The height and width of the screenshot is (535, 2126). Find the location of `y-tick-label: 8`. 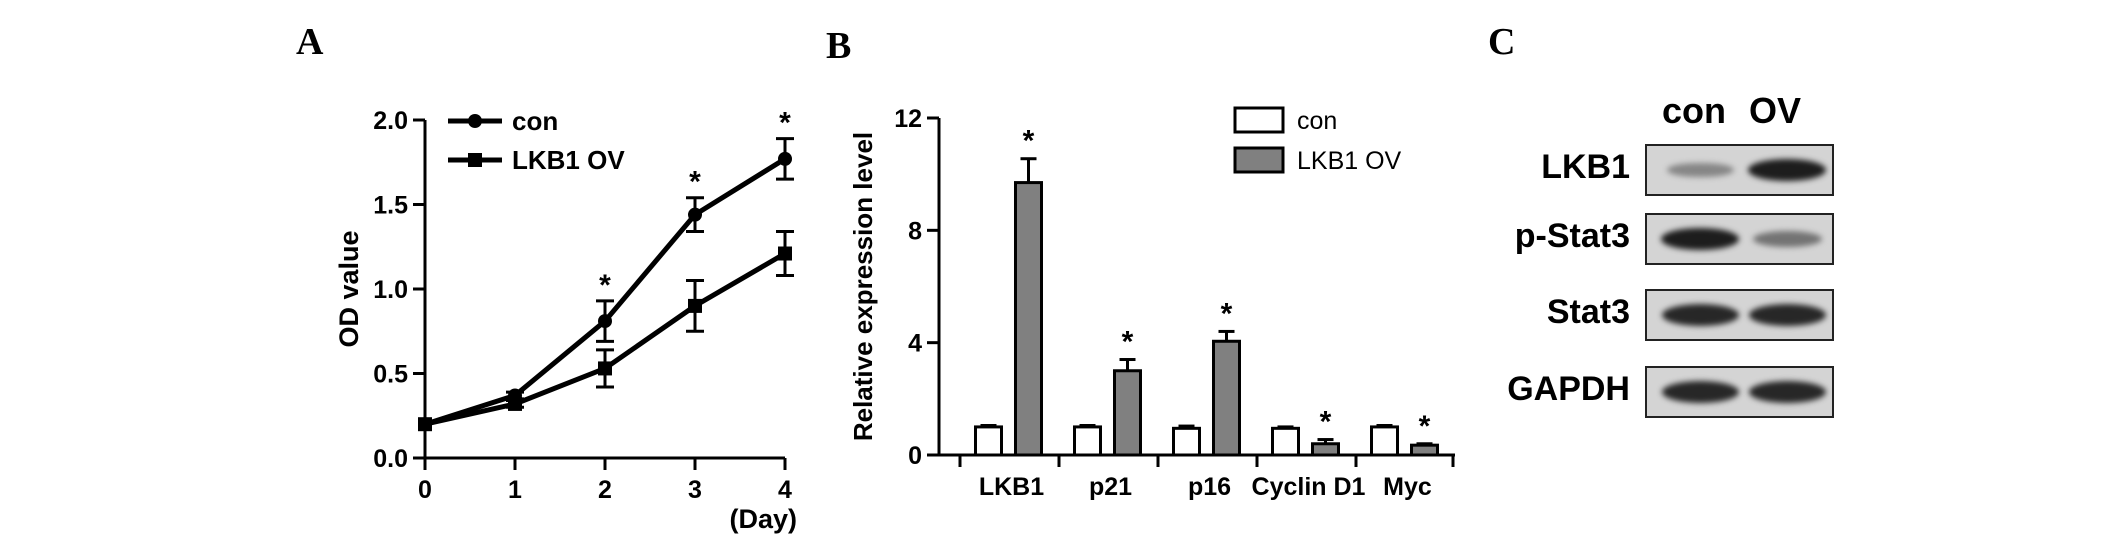

y-tick-label: 8 is located at coordinates (915, 231).